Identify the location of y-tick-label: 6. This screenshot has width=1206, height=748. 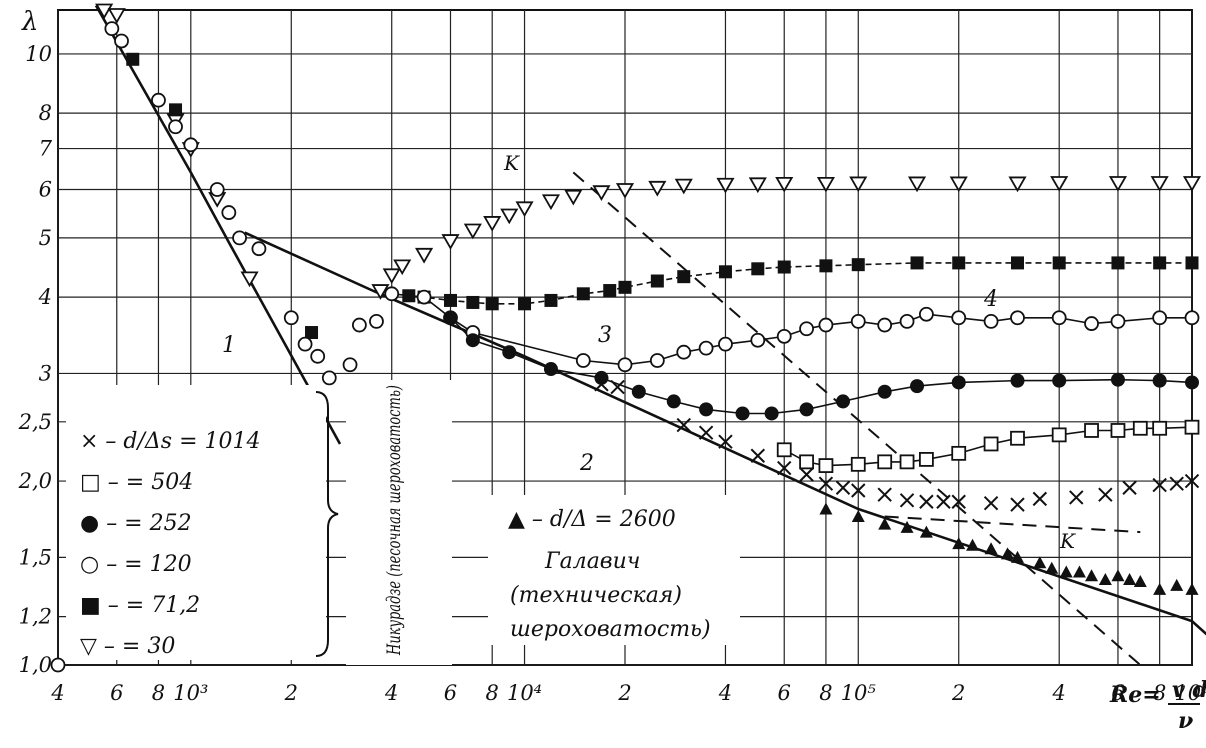
(45, 189).